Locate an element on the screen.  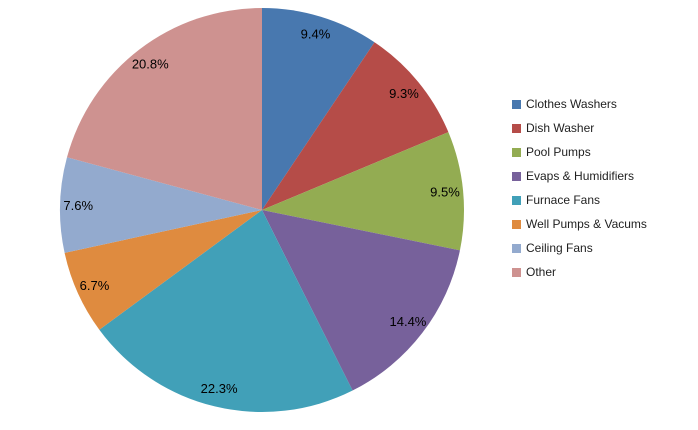
legend-label-clothes-washers: Clothes Washers is located at coordinates (571, 104).